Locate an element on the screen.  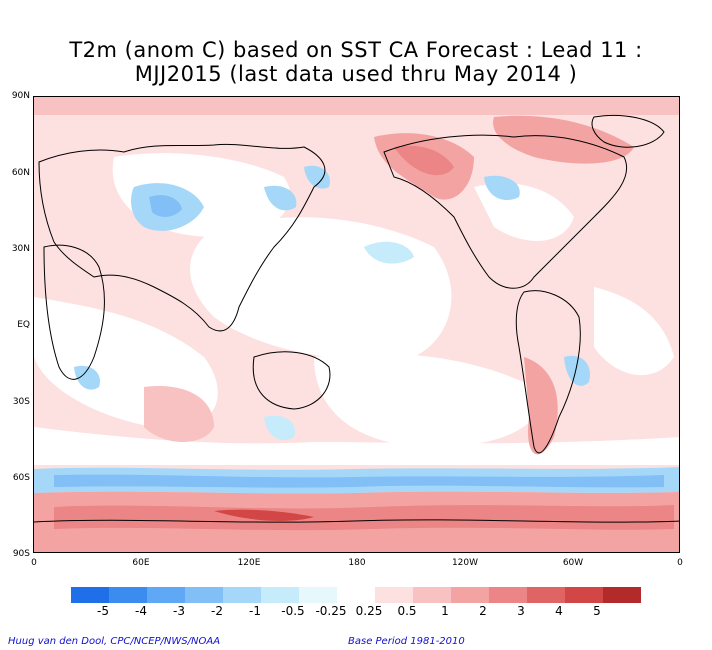
lon-label-60e: 60E is located at coordinates (141, 563).